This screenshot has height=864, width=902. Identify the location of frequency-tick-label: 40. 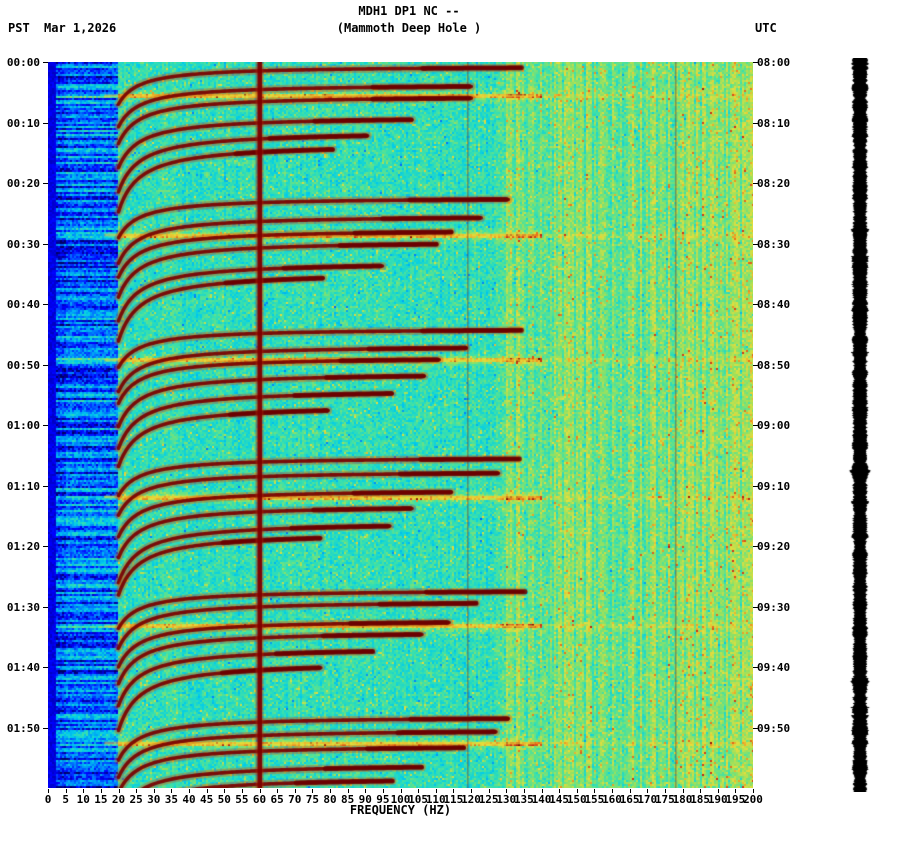
(189, 799).